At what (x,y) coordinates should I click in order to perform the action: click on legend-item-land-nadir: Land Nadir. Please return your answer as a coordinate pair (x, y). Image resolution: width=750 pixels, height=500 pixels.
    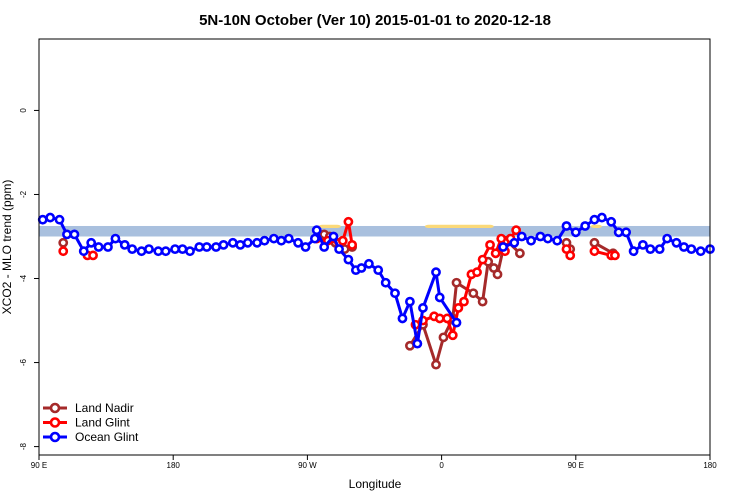
    Looking at the image, I should click on (88, 408).